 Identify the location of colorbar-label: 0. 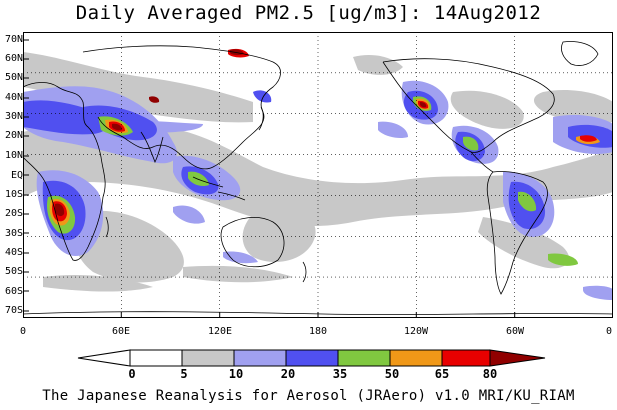
(132, 374).